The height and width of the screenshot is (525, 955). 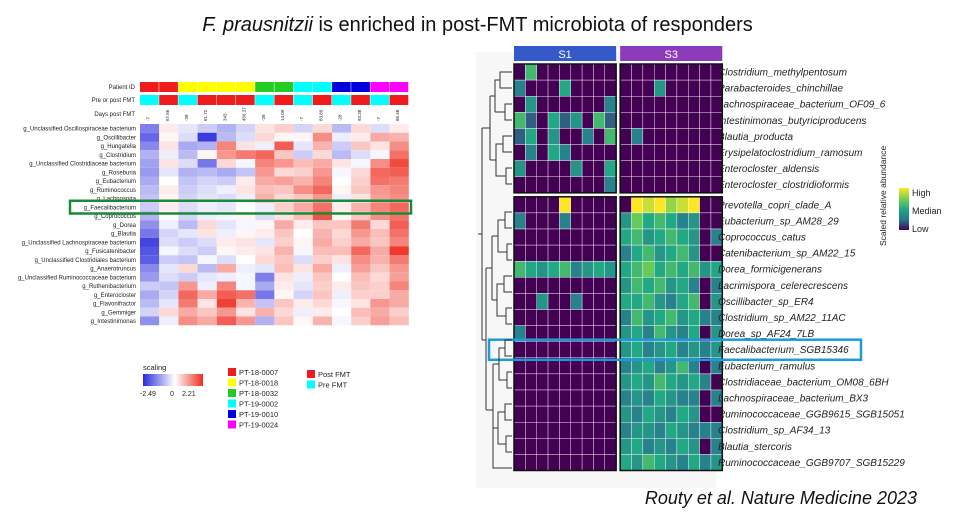 I want to click on row-label: g_Gemmiger, so click(x=118, y=313).